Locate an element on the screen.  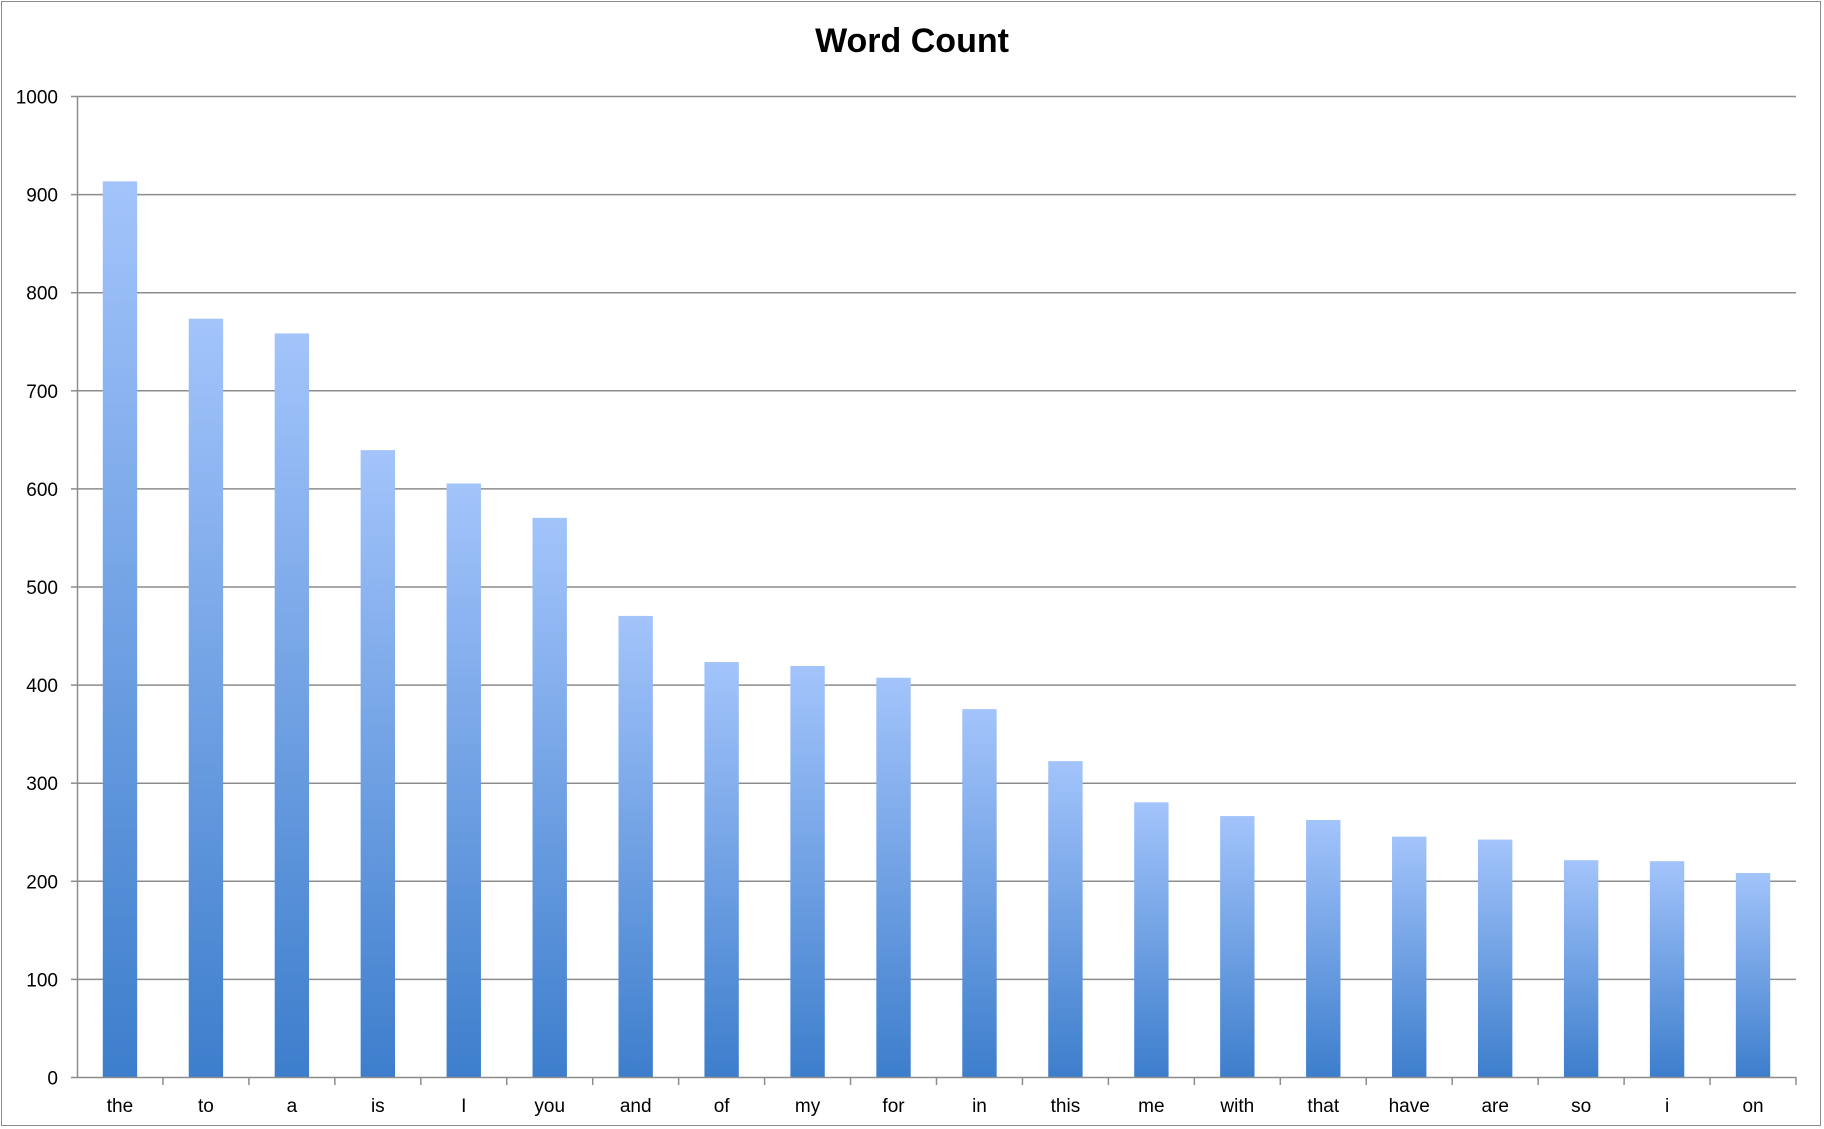
bar-you is located at coordinates (549, 797).